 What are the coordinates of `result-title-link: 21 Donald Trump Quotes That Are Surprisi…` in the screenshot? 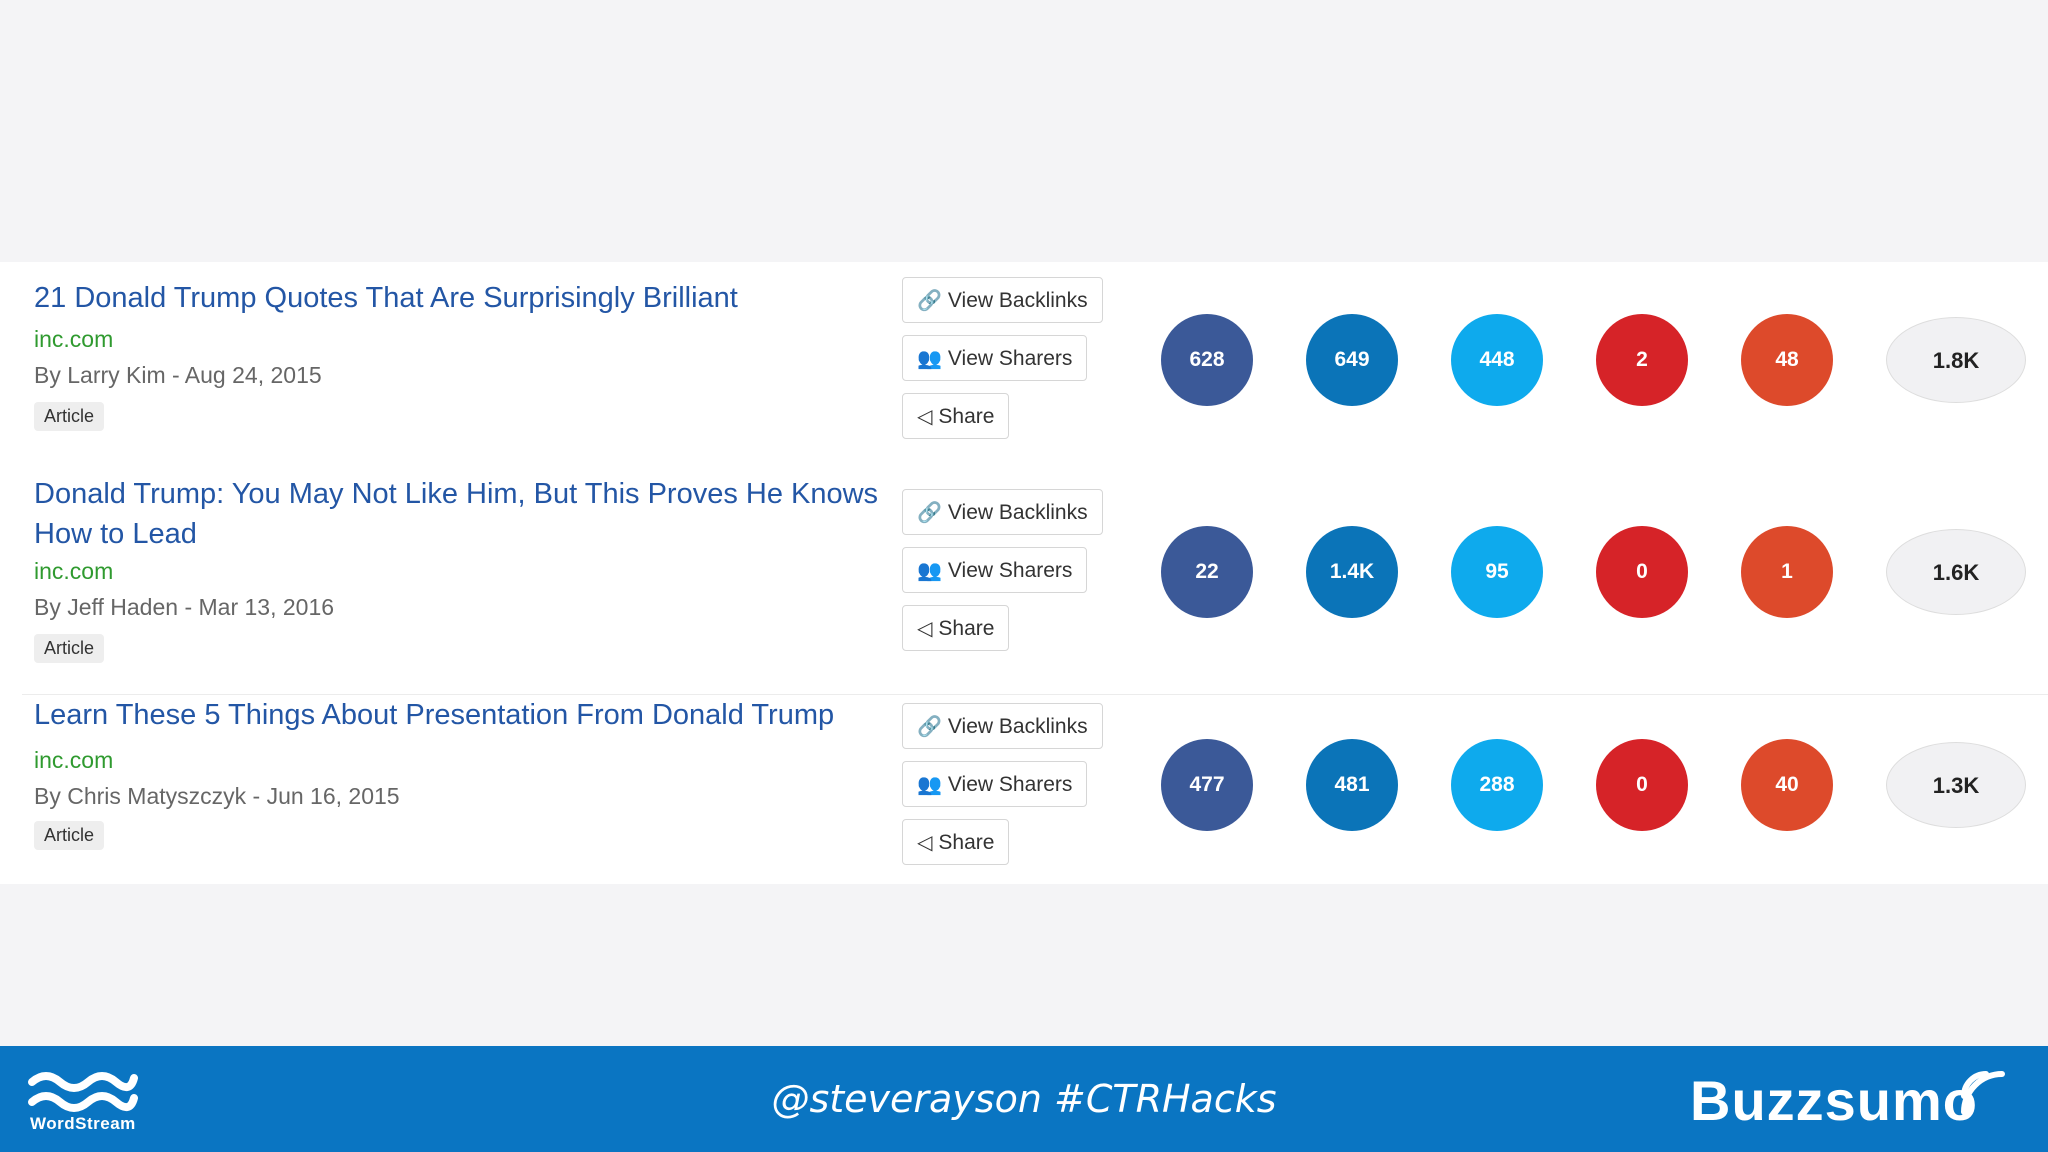 It's located at (386, 298).